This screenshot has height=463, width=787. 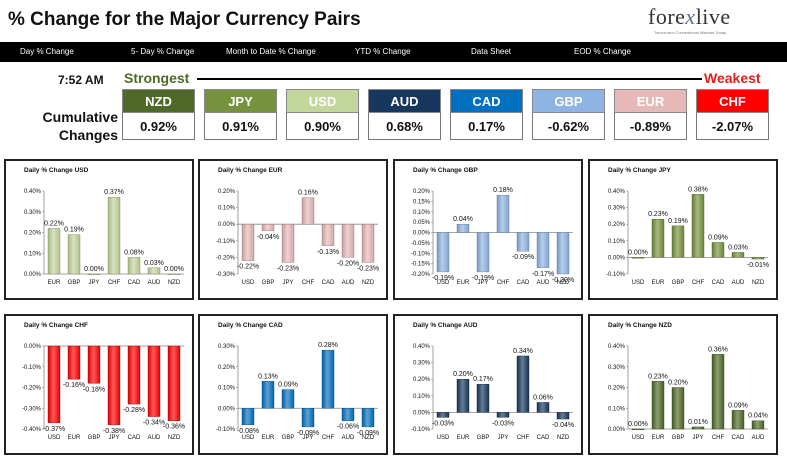 I want to click on data-label: -0.23%, so click(x=368, y=268).